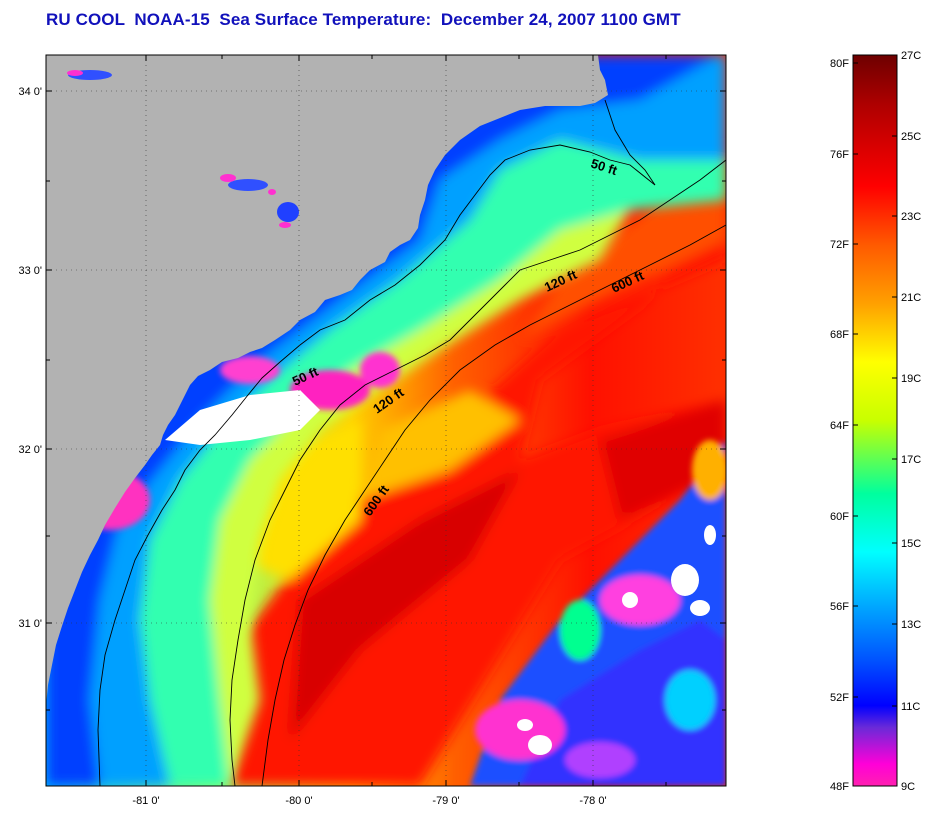  What do you see at coordinates (911, 217) in the screenshot?
I see `colorbar-label-23c: 23C` at bounding box center [911, 217].